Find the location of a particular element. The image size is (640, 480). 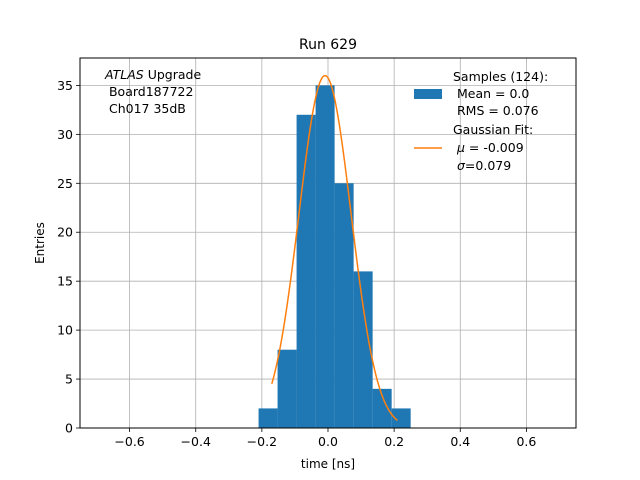

y-tick-label: 15 is located at coordinates (65, 281).